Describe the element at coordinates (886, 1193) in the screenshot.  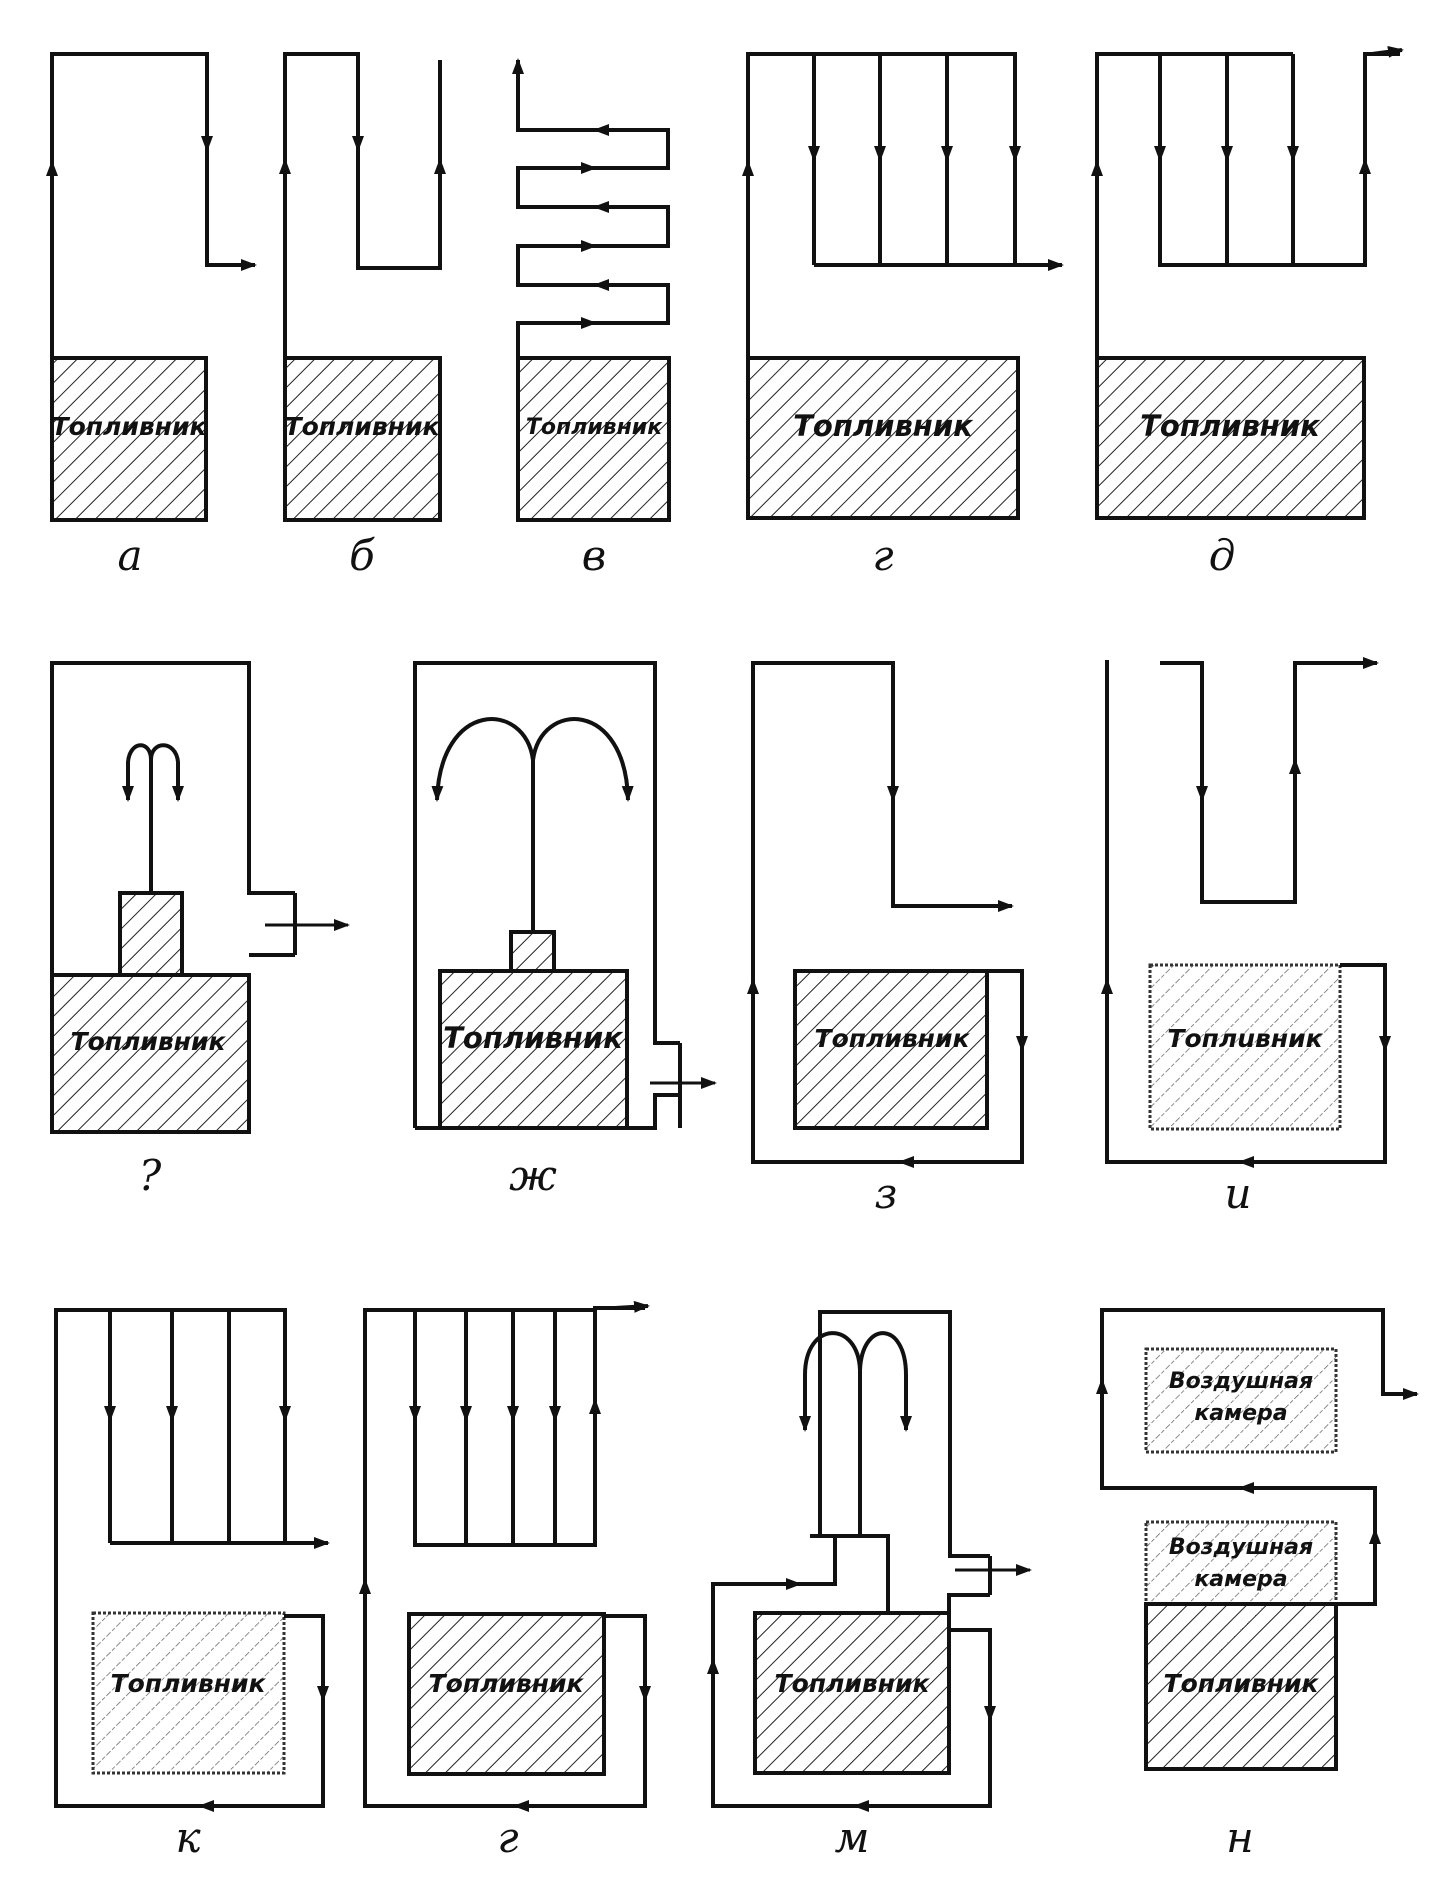
I see `scheme-label: з` at that location.